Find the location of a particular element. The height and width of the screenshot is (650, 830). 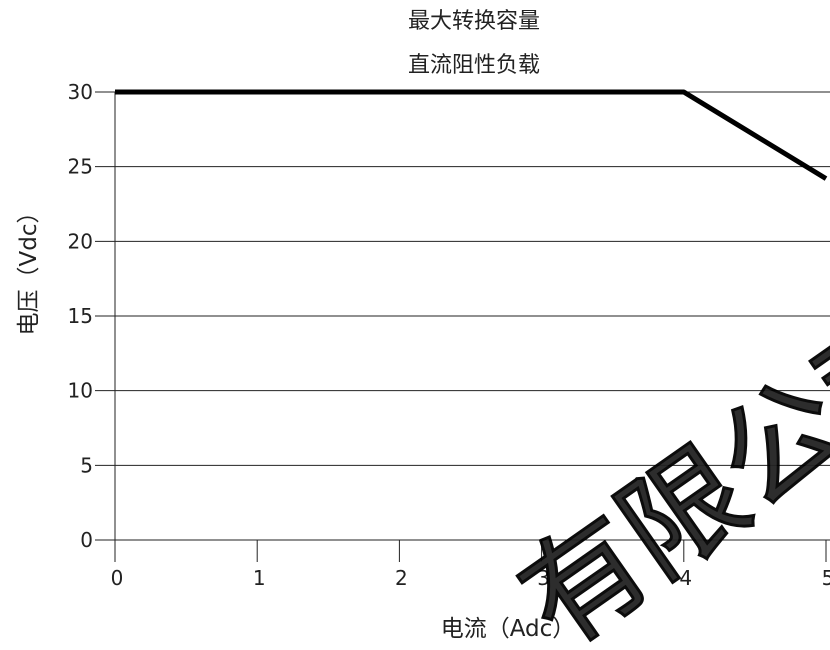

chart-subtitle: 直流阻性负载 is located at coordinates (474, 65).